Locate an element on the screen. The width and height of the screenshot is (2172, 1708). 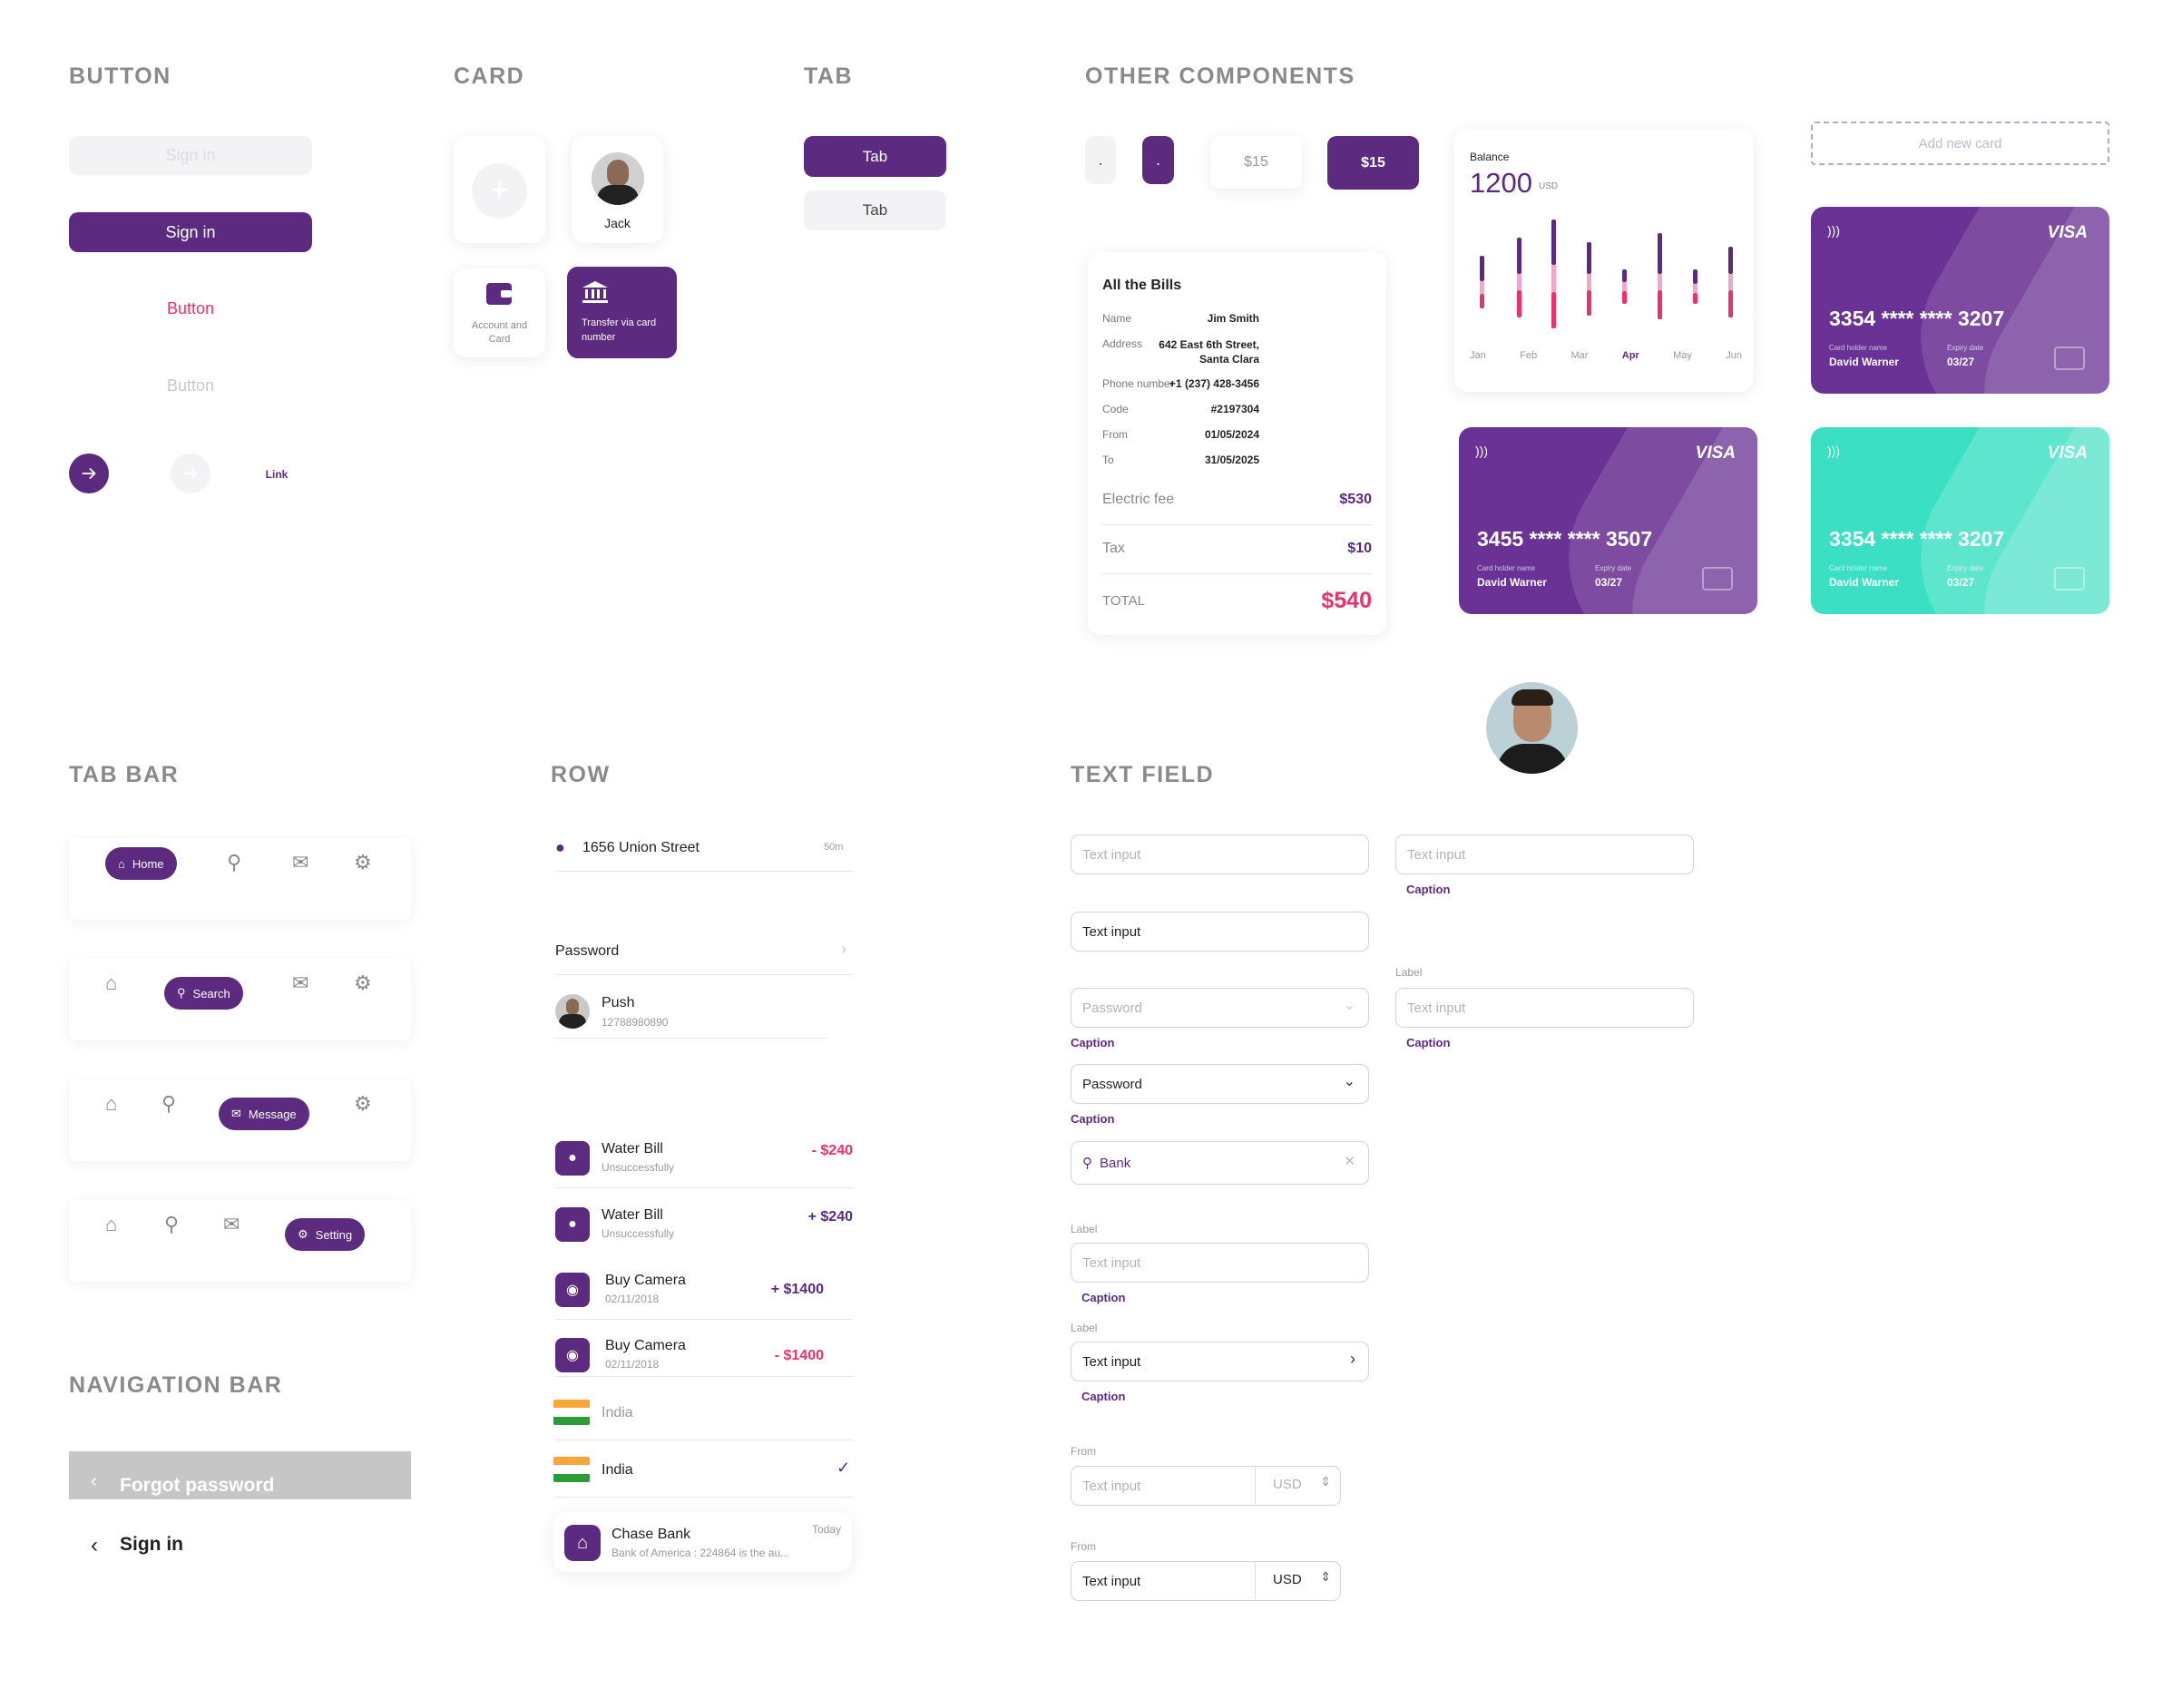
balance-amount: 1200 is located at coordinates (1501, 183).